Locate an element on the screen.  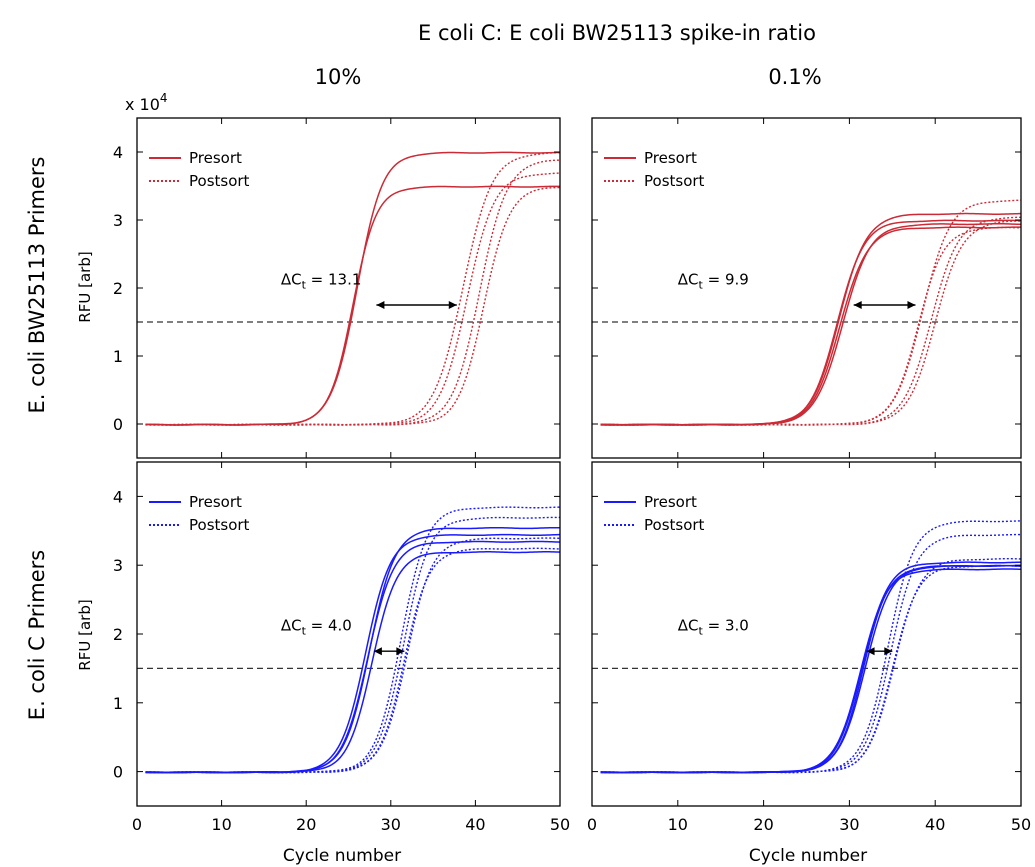
delta-ct-label: ΔCt = 13.1 is located at coordinates (321, 281).